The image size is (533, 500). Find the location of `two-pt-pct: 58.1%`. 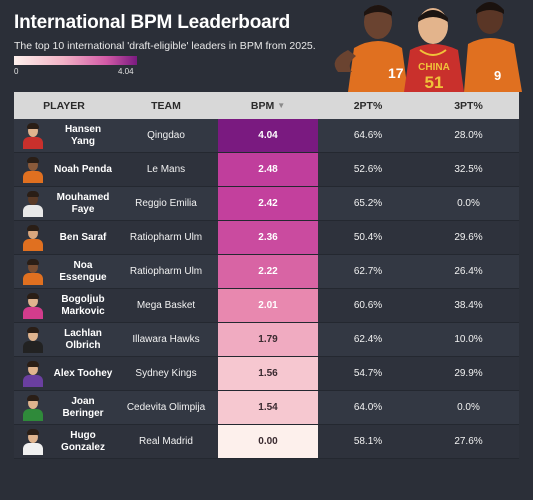

two-pt-pct: 58.1% is located at coordinates (368, 441).